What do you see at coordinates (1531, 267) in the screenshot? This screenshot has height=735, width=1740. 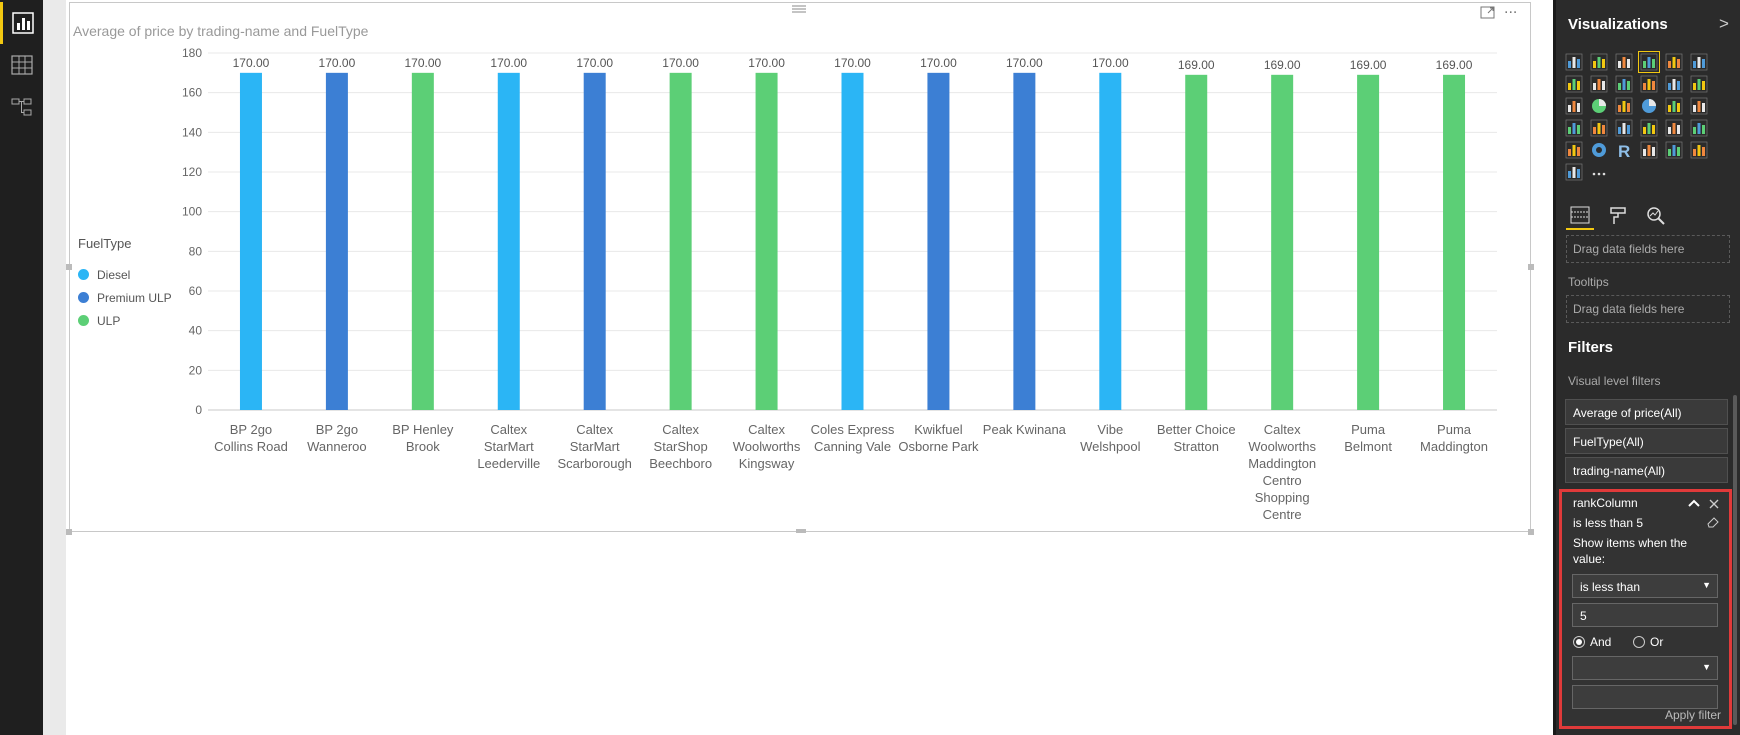 I see `resize-handle-right` at bounding box center [1531, 267].